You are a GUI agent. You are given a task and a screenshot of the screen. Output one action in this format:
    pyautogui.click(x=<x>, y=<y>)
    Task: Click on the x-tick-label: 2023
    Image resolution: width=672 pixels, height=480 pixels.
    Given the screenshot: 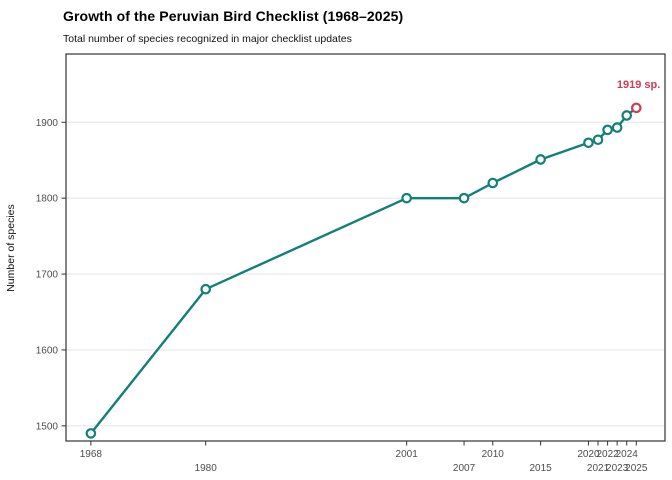 What is the action you would take?
    pyautogui.click(x=617, y=468)
    